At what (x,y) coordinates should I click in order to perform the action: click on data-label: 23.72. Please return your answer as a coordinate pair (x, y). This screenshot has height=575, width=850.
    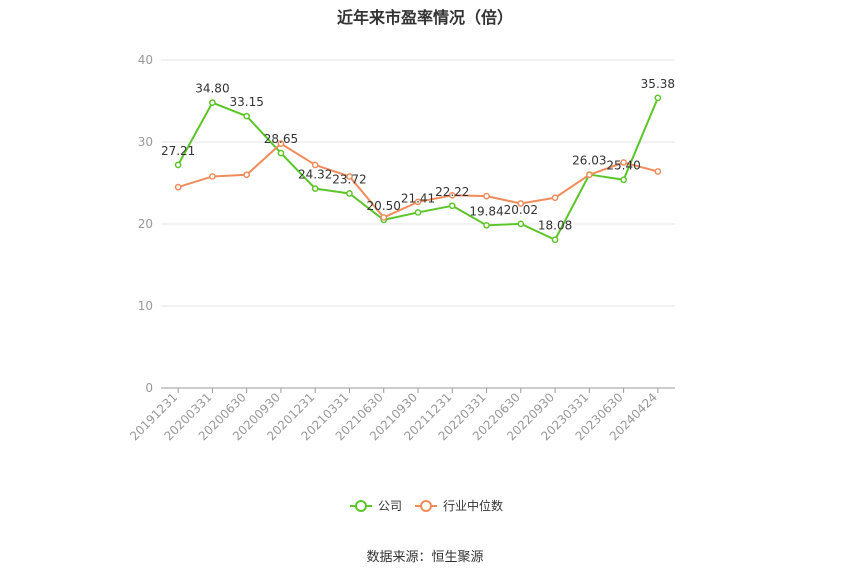
    Looking at the image, I should click on (349, 179).